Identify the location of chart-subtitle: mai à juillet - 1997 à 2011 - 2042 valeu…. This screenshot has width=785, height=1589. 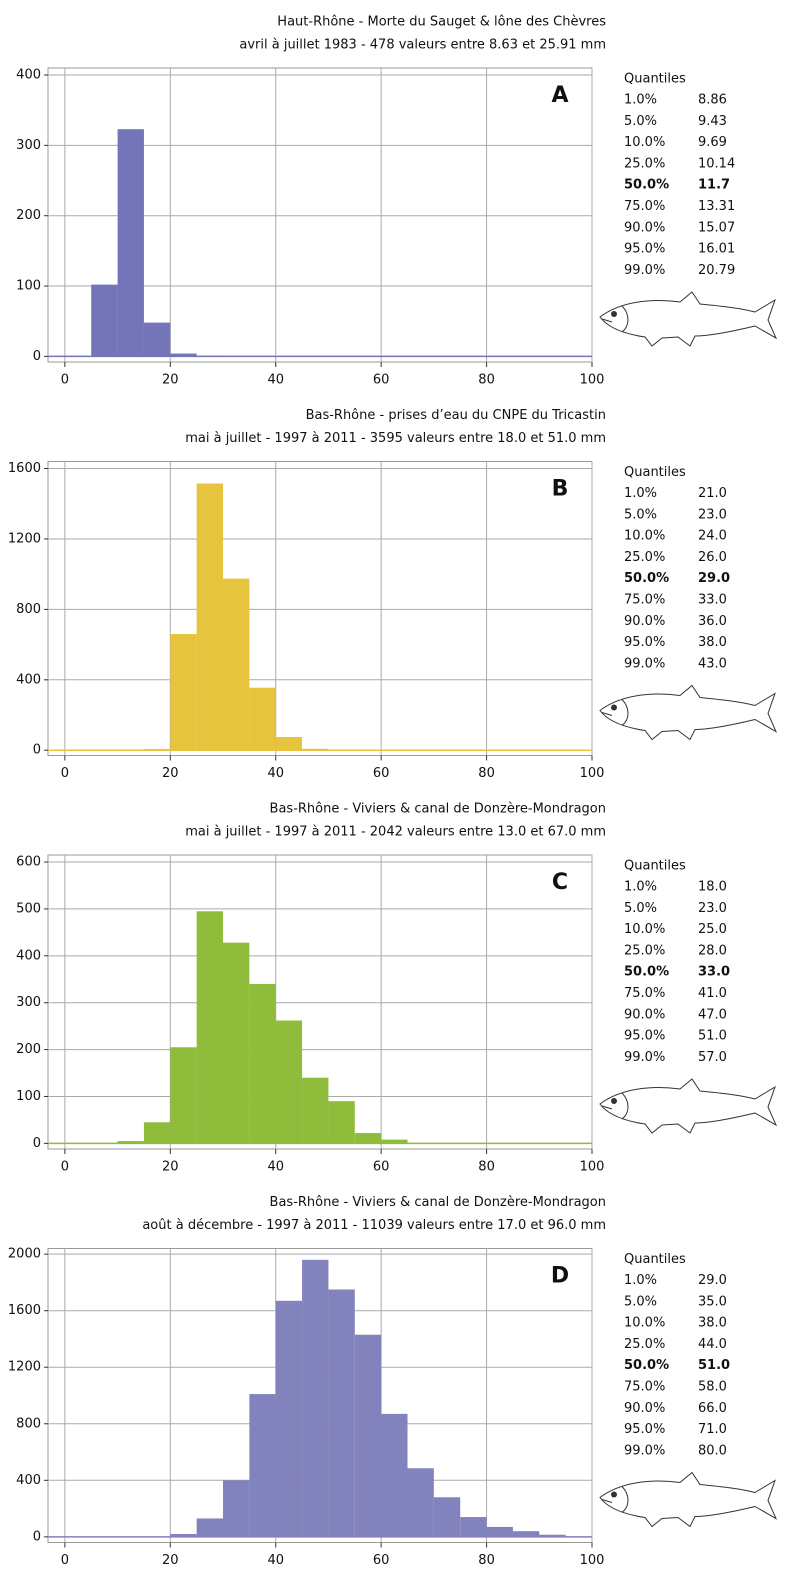
(395, 832).